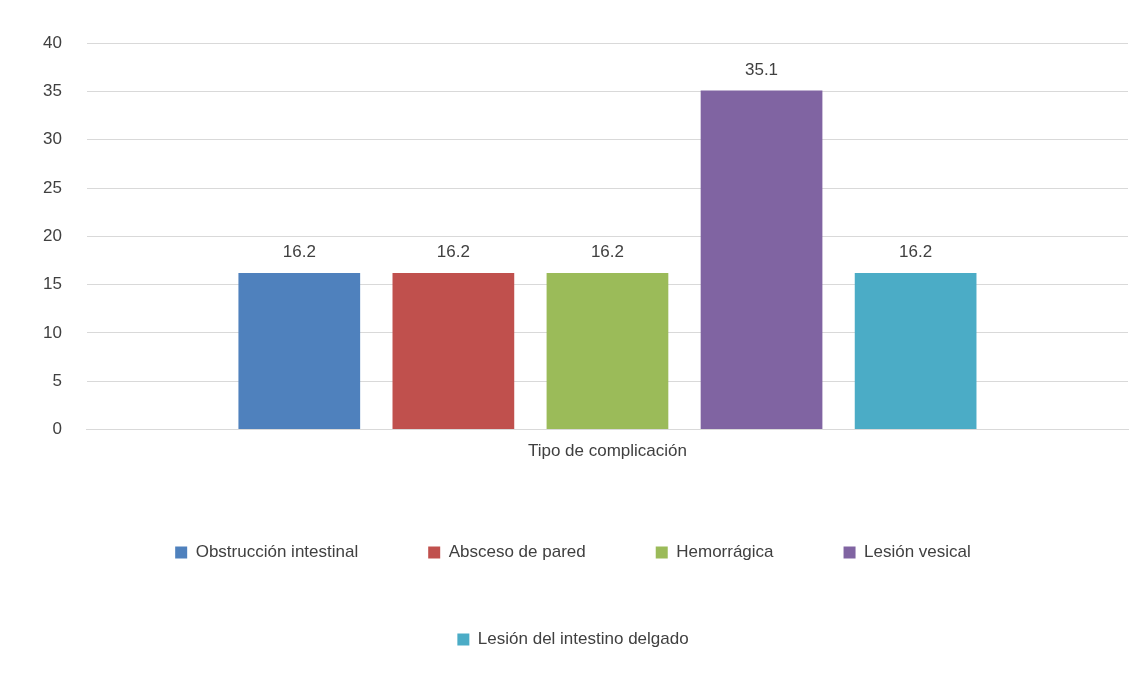 The width and height of the screenshot is (1148, 679). I want to click on y-tick-label: 40, so click(52, 42).